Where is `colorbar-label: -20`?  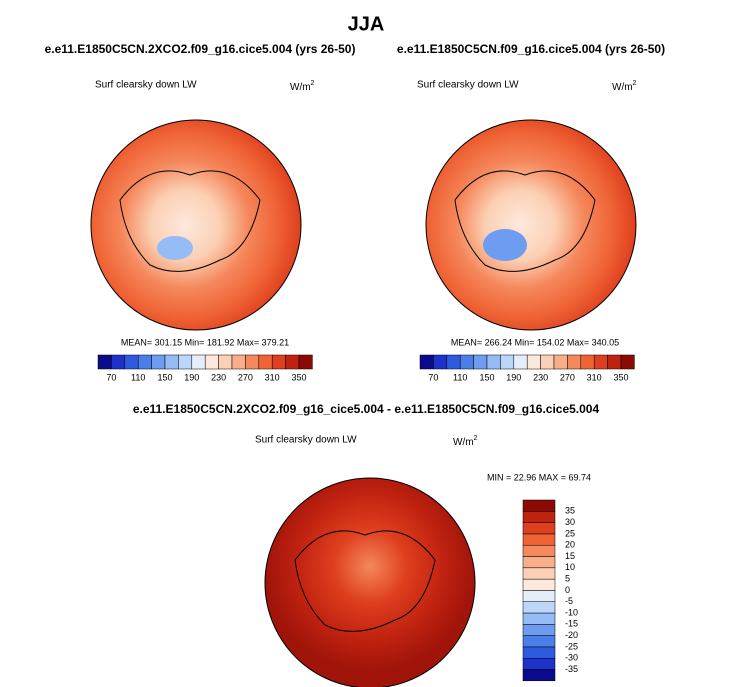 colorbar-label: -20 is located at coordinates (571, 635).